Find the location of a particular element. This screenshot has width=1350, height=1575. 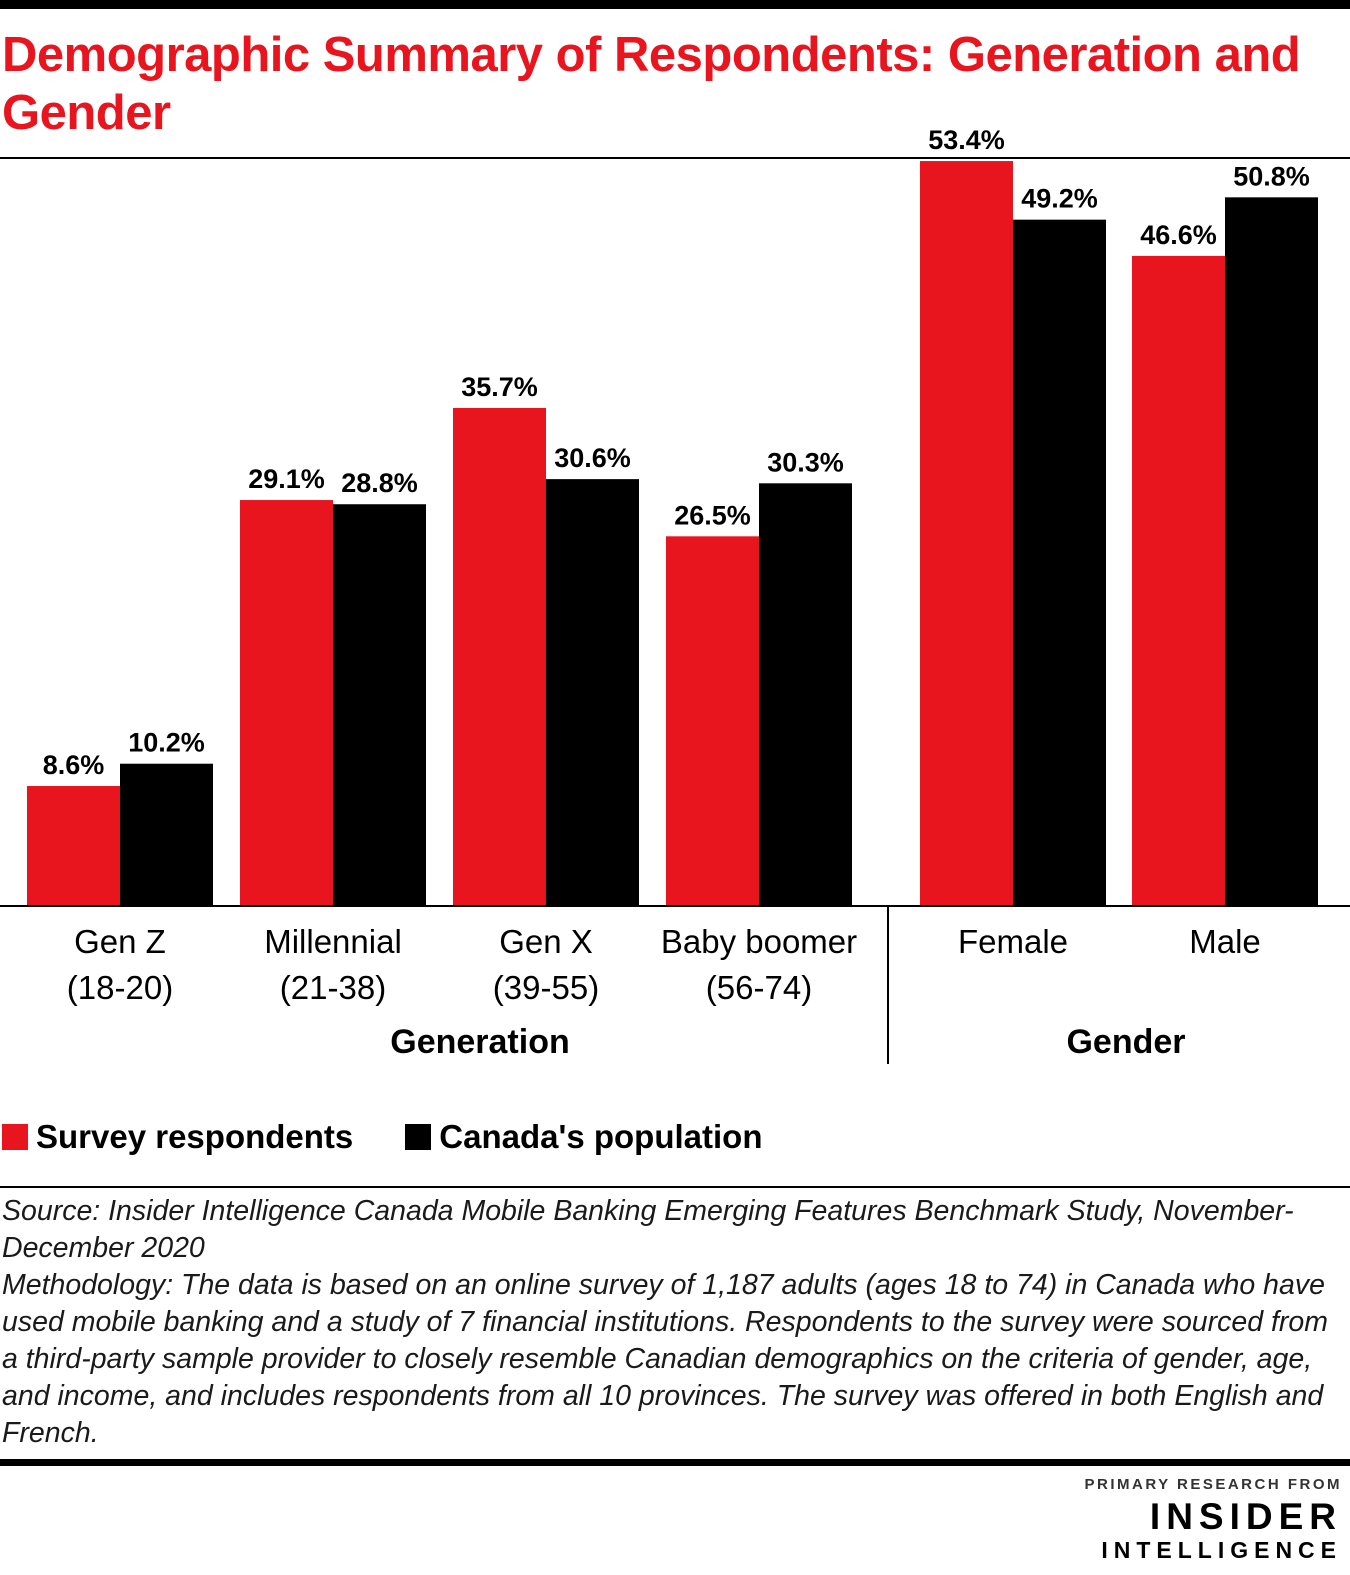

data-label-population-3: 30.3% is located at coordinates (805, 462).